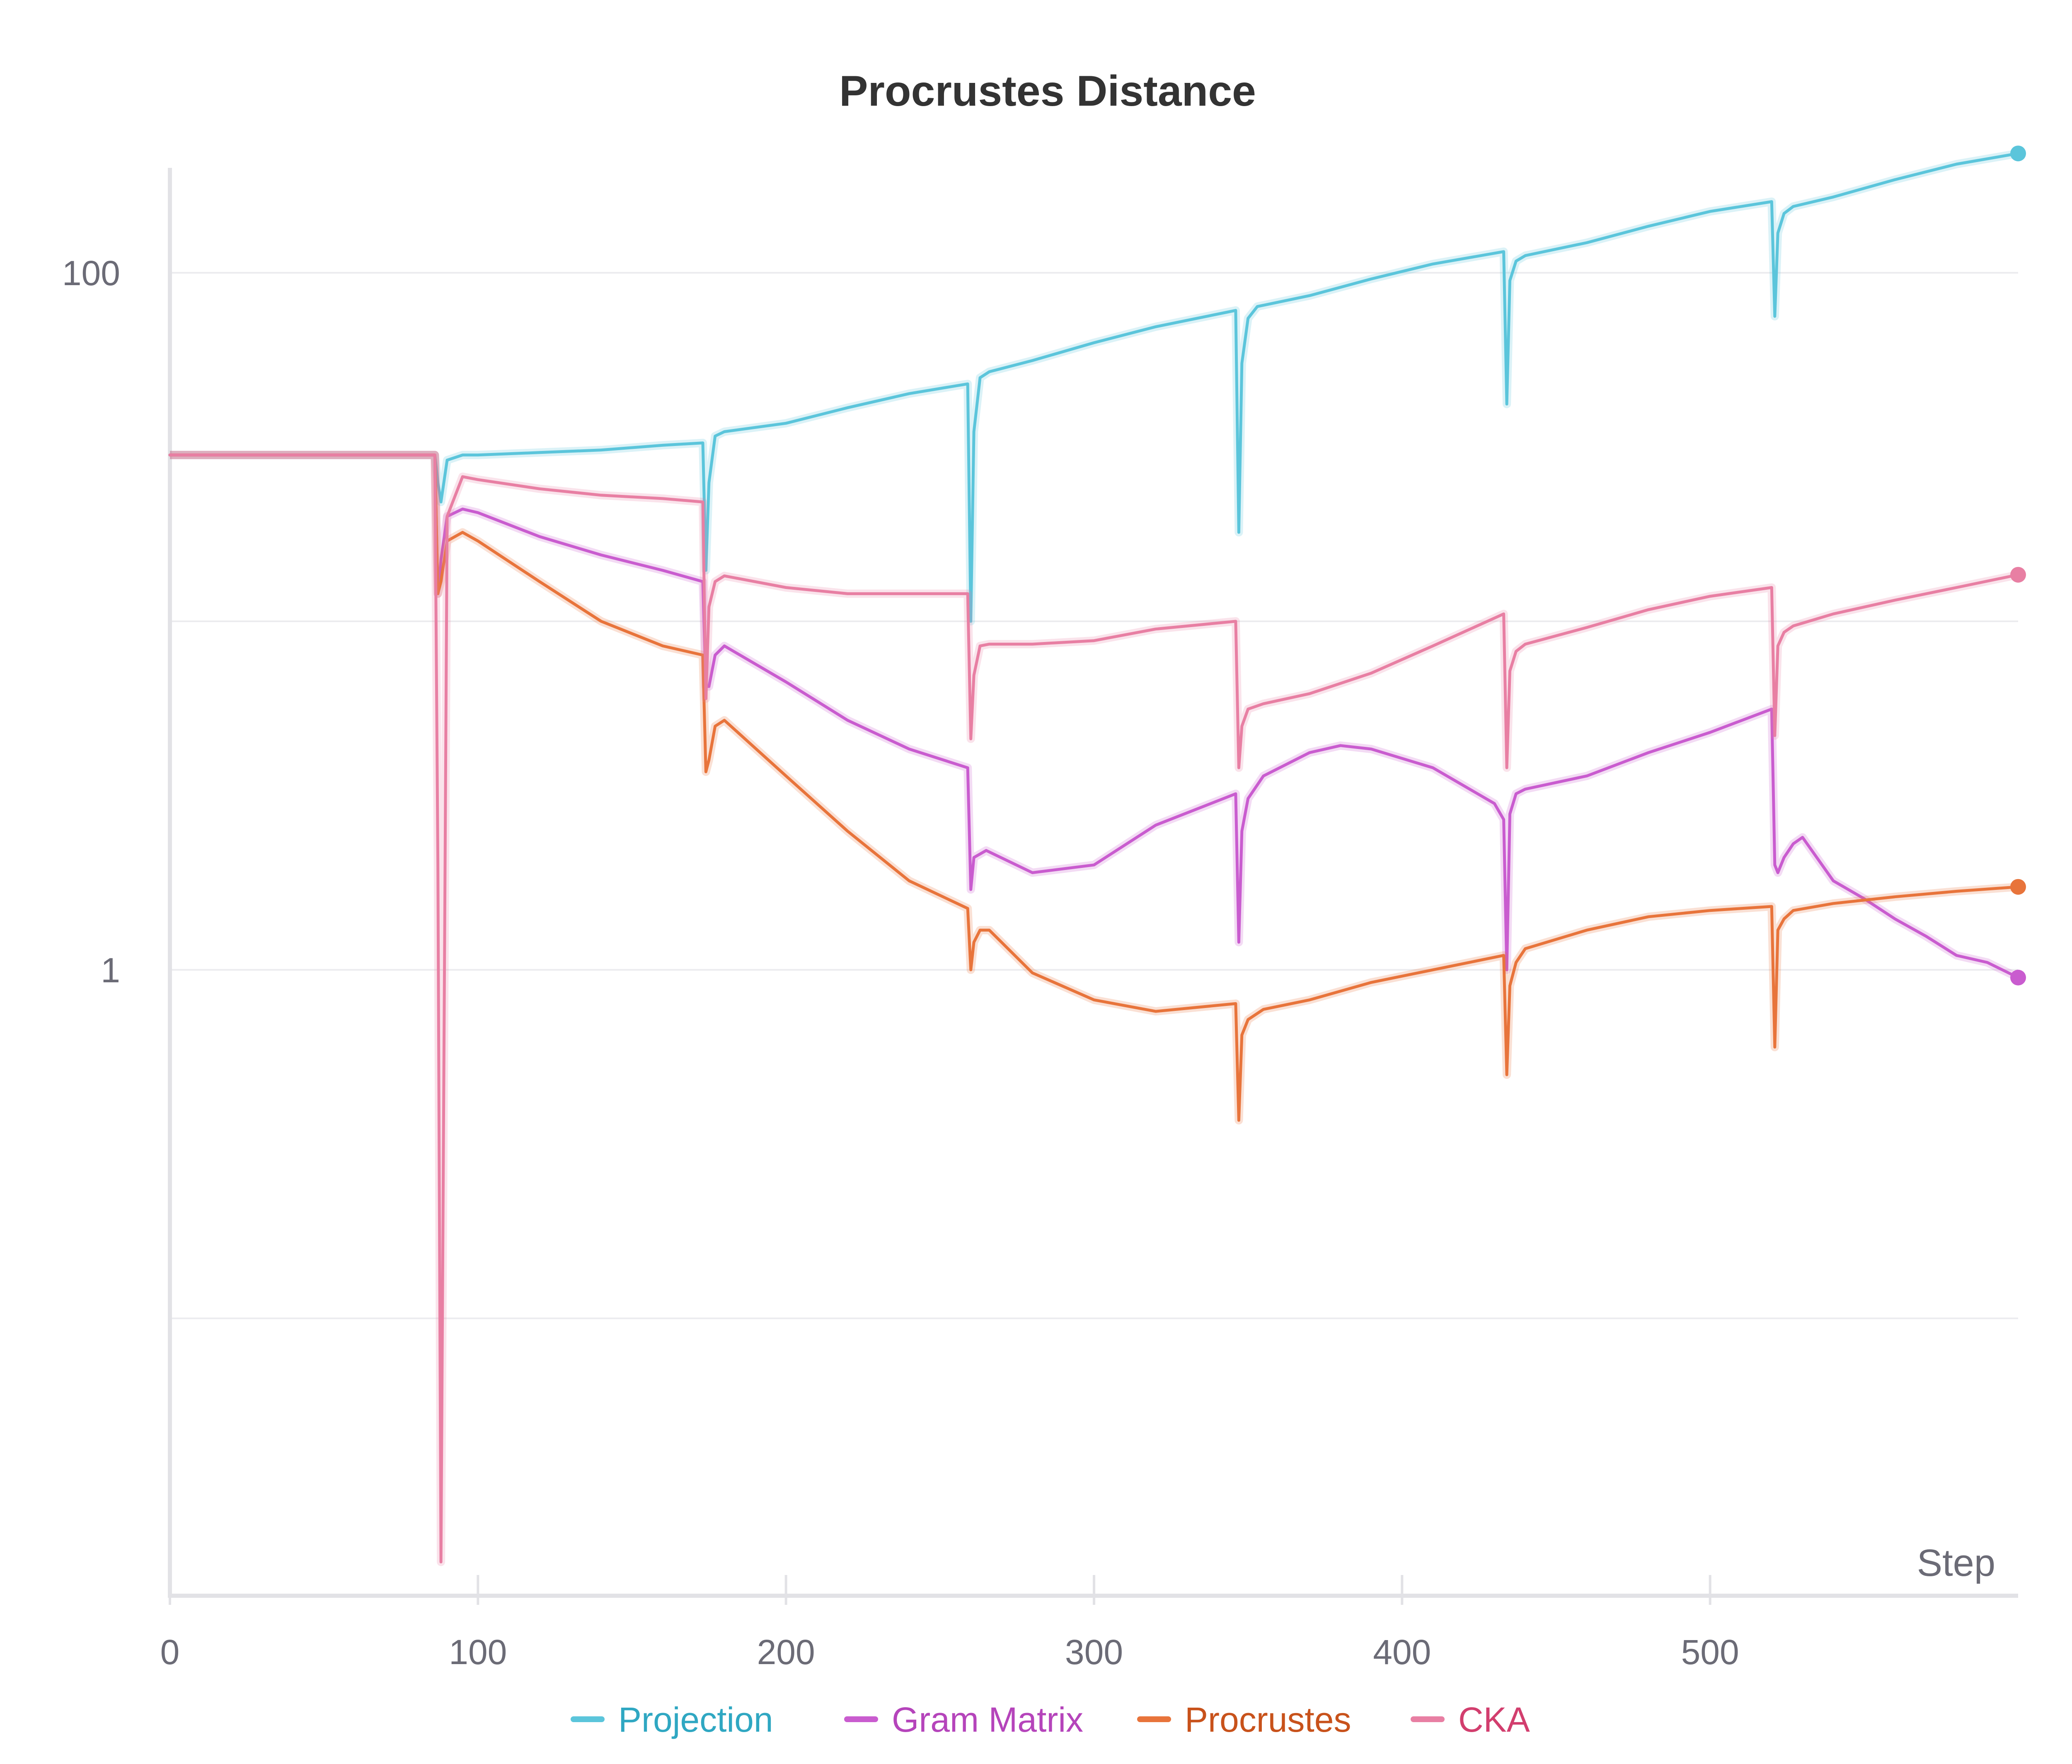 This screenshot has height=1764, width=2072. What do you see at coordinates (987, 1719) in the screenshot?
I see `legend-label-gram-matrix: Gram Matrix` at bounding box center [987, 1719].